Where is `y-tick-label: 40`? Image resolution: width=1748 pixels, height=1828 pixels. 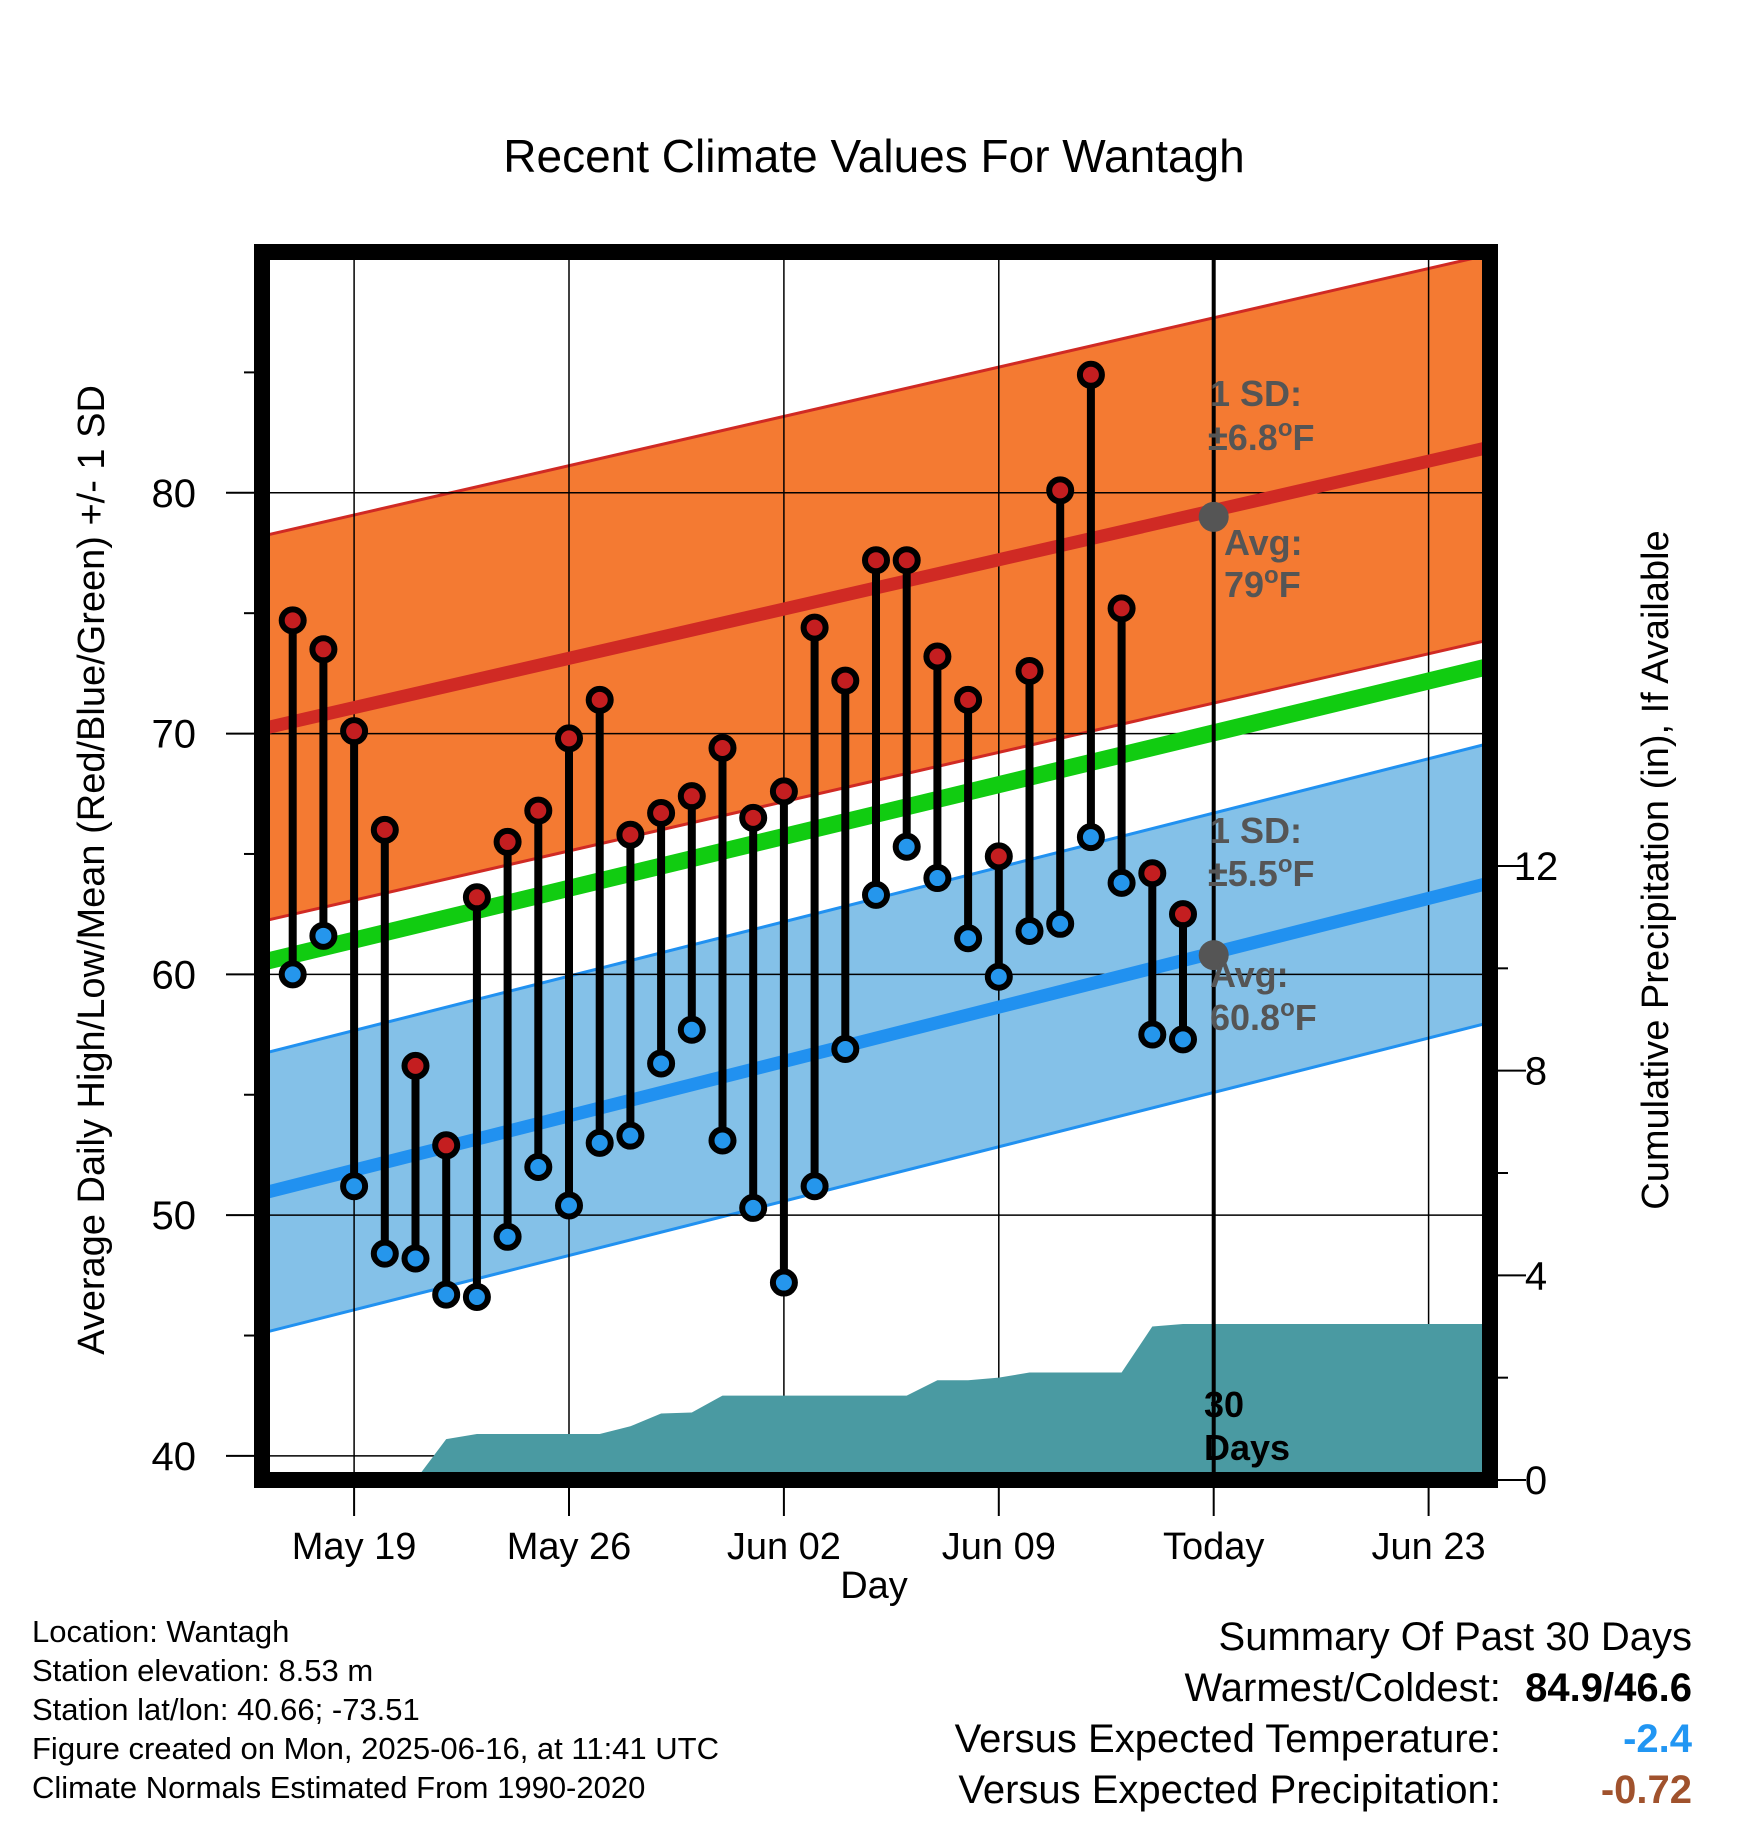
y-tick-label: 40 is located at coordinates (174, 1457).